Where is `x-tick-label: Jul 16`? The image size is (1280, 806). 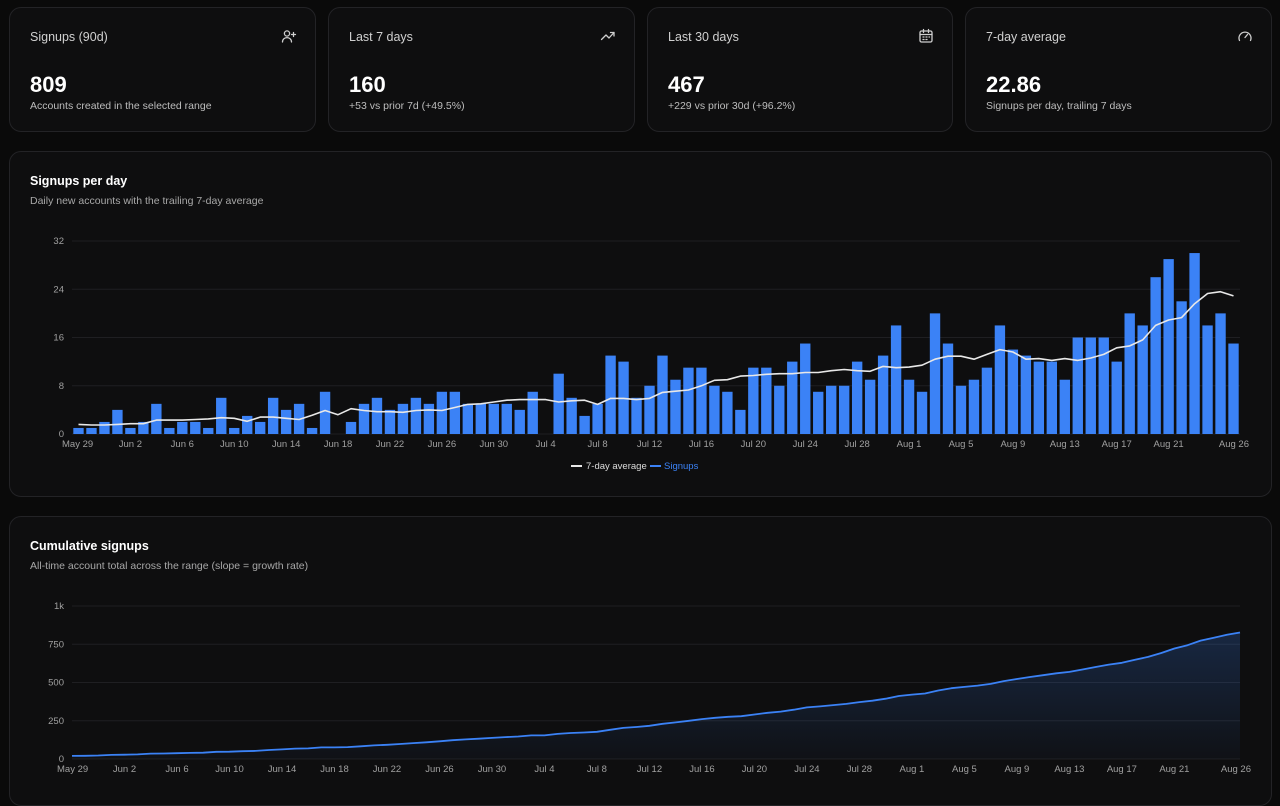 x-tick-label: Jul 16 is located at coordinates (701, 769).